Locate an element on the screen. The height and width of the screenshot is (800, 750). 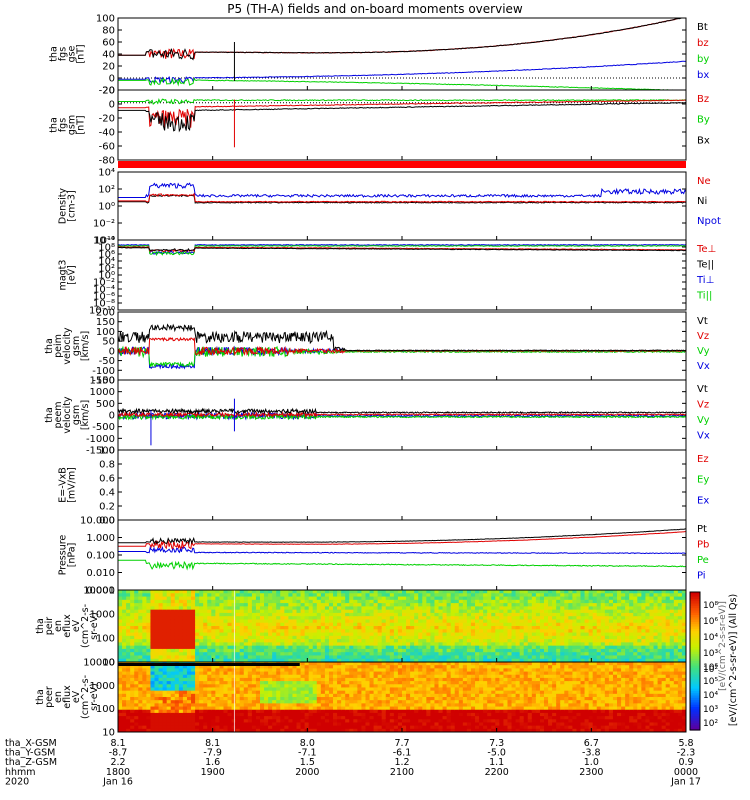
peer-eflux-ytick-label: 10000 is located at coordinates (99, 663).